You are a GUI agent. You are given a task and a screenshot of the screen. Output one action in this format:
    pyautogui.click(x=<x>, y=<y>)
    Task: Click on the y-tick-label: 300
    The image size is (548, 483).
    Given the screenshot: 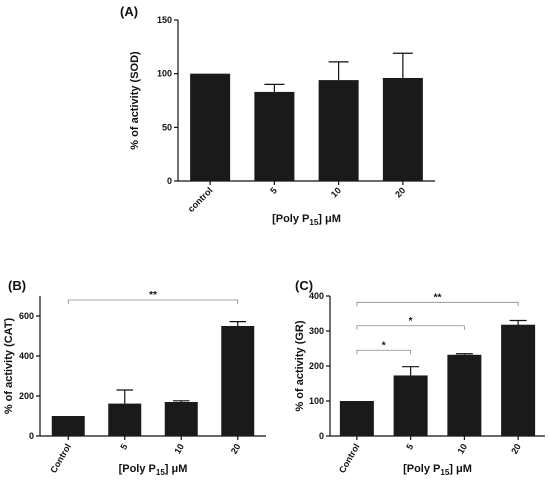 What is the action you would take?
    pyautogui.click(x=316, y=331)
    